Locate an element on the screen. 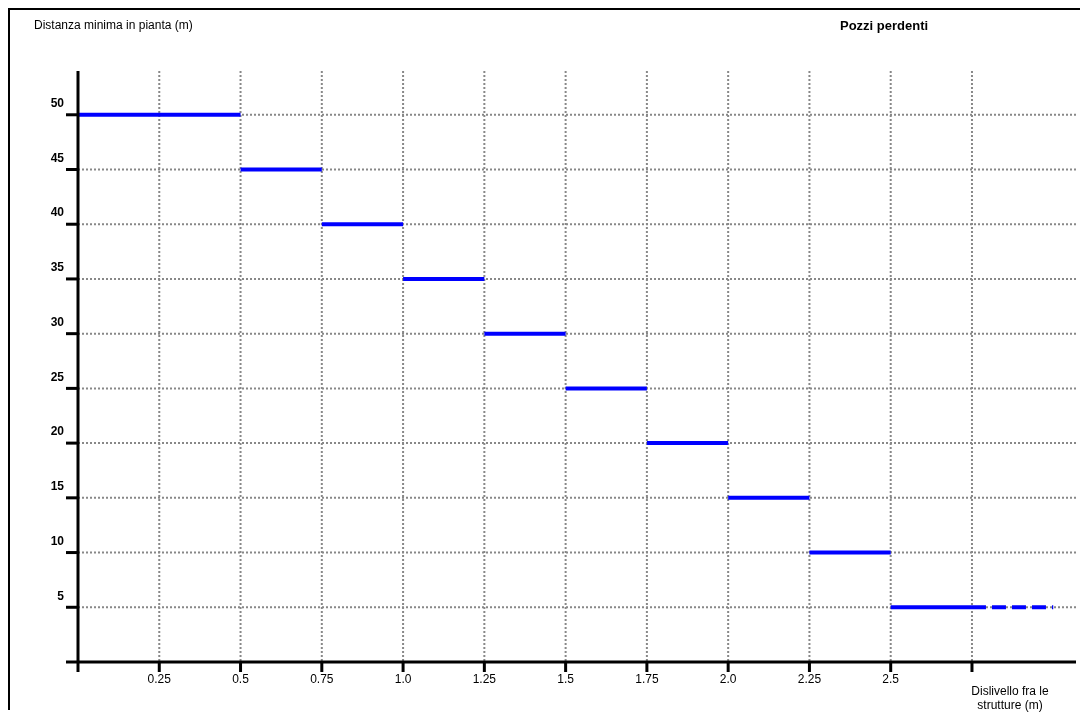  y-tick-label: 40 is located at coordinates (57, 212).